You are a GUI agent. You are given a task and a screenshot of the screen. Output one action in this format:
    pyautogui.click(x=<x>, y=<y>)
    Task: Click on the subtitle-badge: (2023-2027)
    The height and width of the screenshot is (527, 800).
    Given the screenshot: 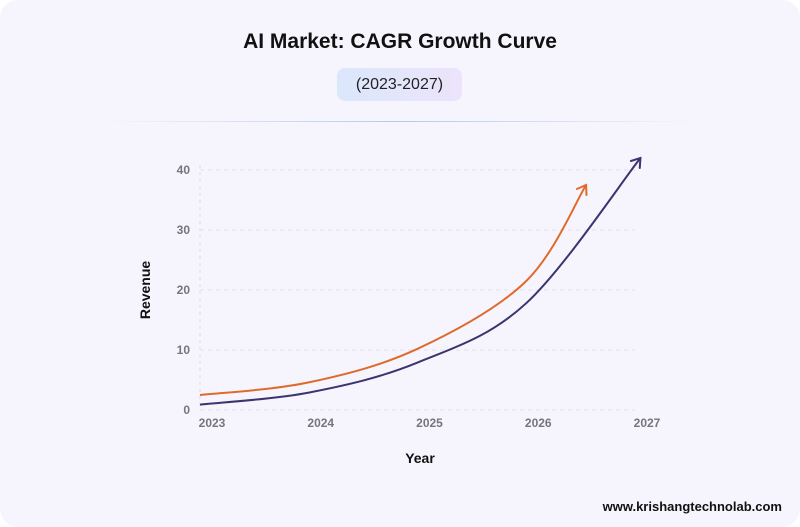 What is the action you would take?
    pyautogui.click(x=399, y=84)
    